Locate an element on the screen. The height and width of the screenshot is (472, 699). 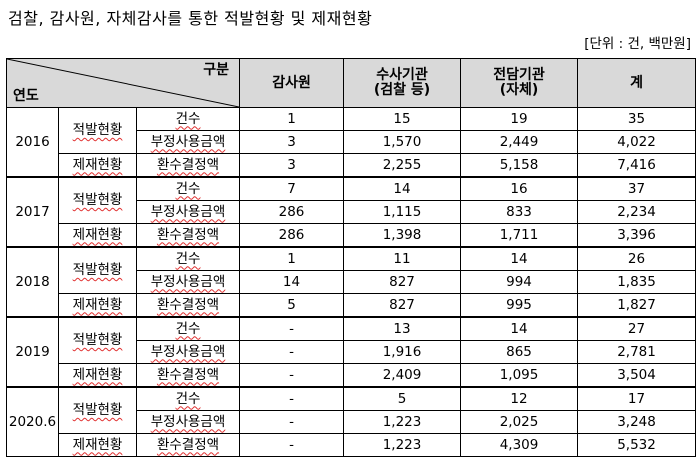
table-row: 2016 적발현황 건수 1 15 19 35 is located at coordinates (351, 142).